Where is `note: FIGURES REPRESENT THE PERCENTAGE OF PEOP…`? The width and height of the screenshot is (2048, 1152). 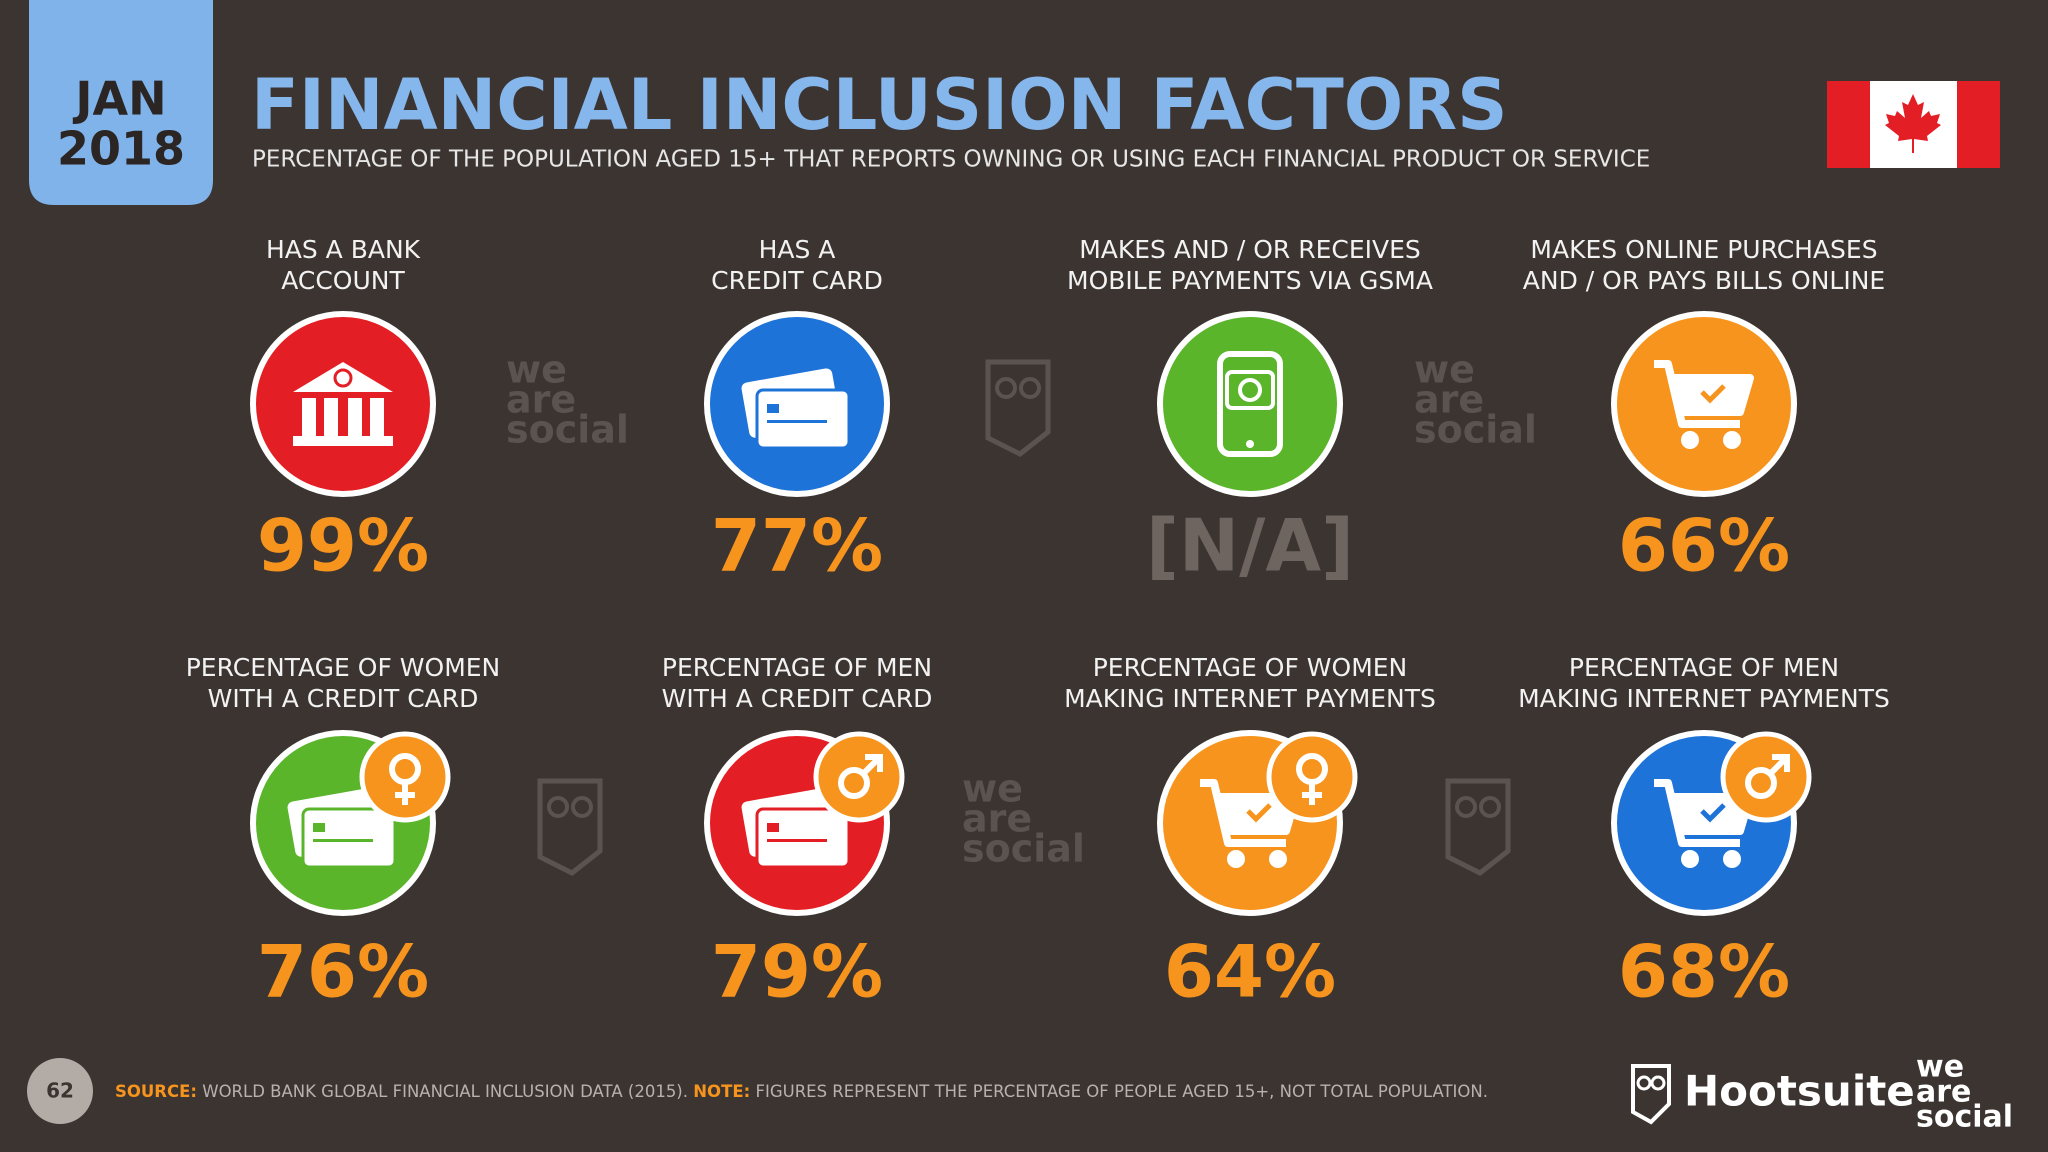
note: FIGURES REPRESENT THE PERCENTAGE OF PEOP… is located at coordinates (1121, 1091).